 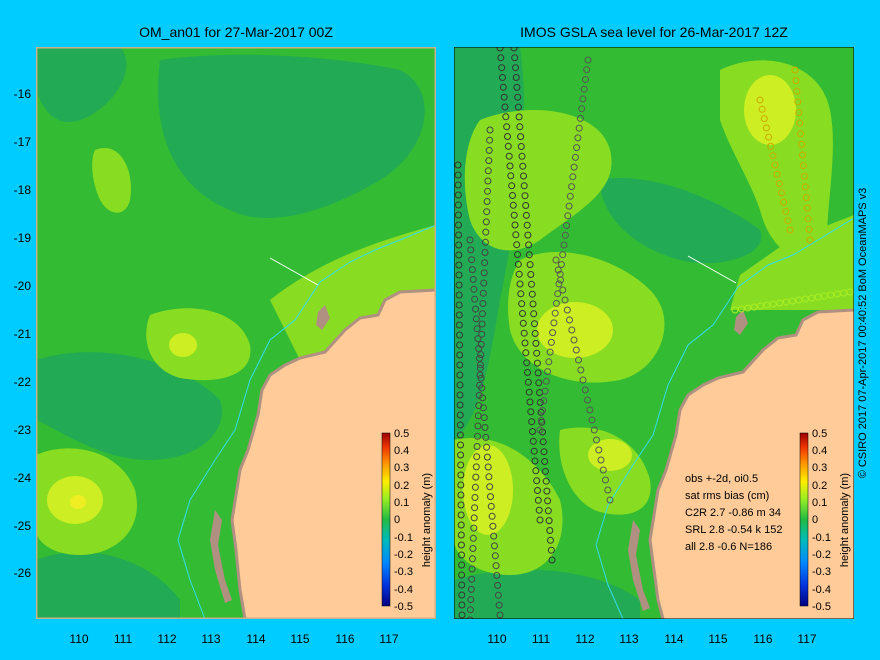 I want to click on lon-tick: 114, so click(x=673, y=639).